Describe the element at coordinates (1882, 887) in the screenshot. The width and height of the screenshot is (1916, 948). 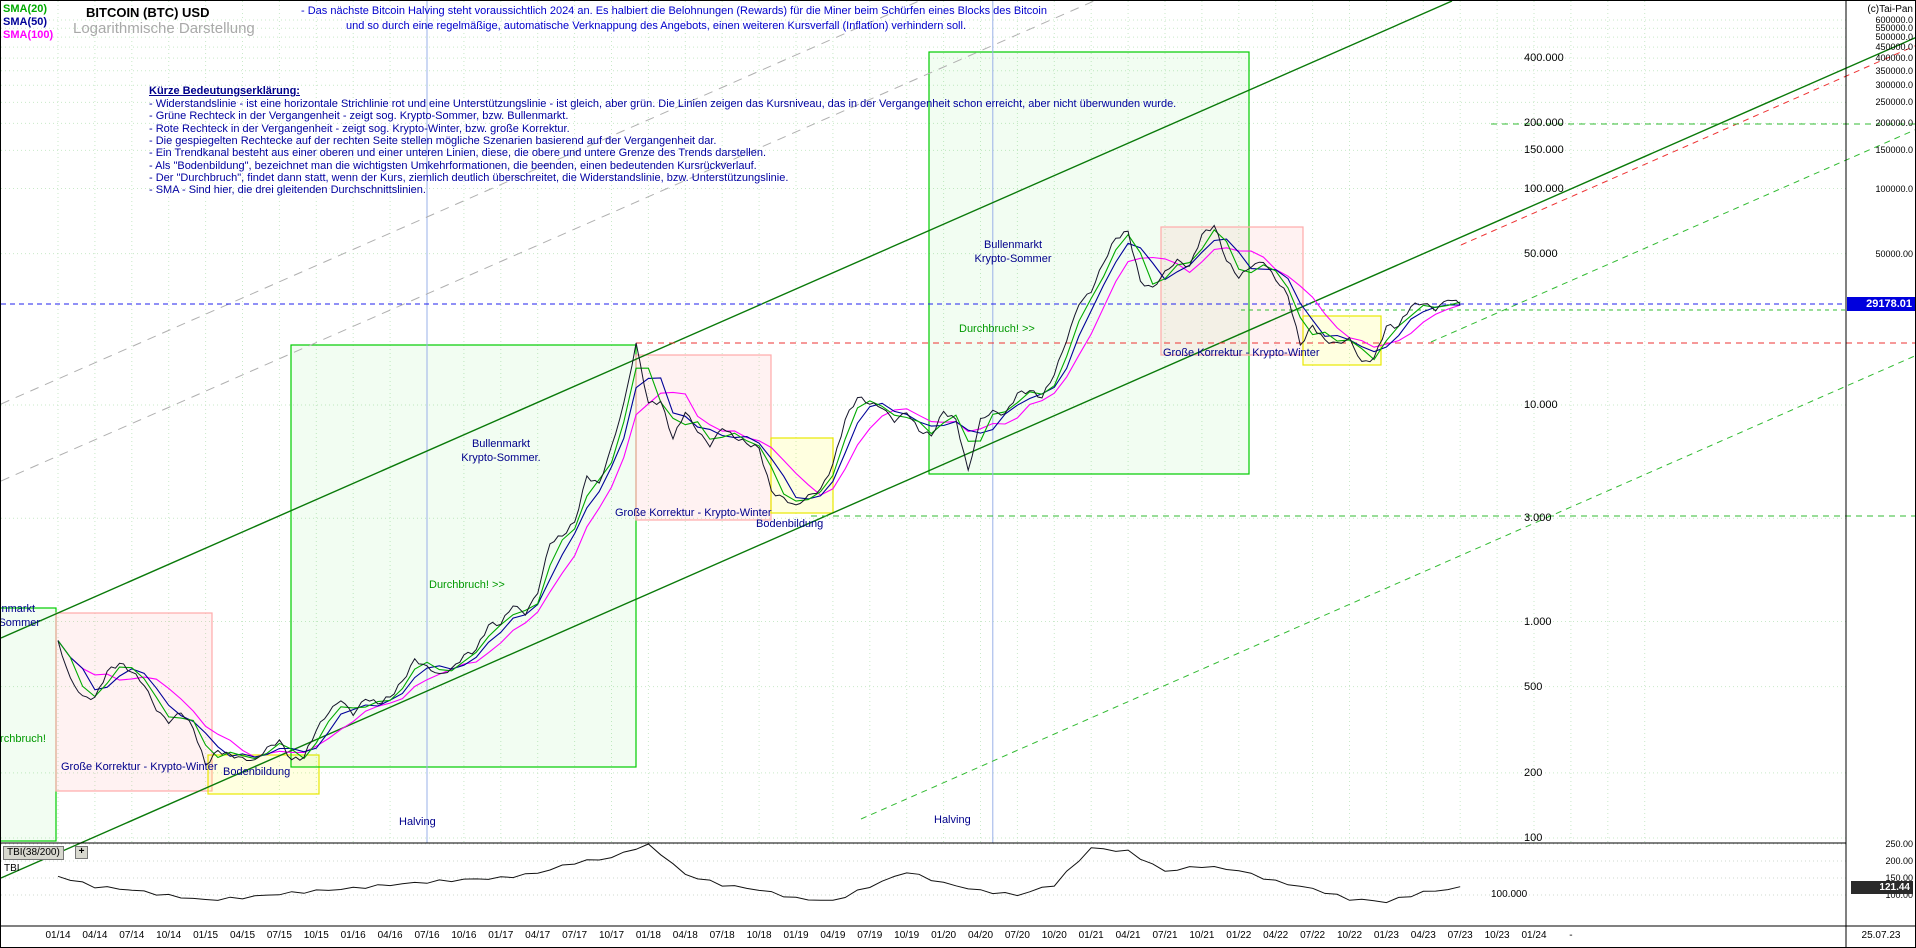
I see `indicator-current-badge: 121.44` at that location.